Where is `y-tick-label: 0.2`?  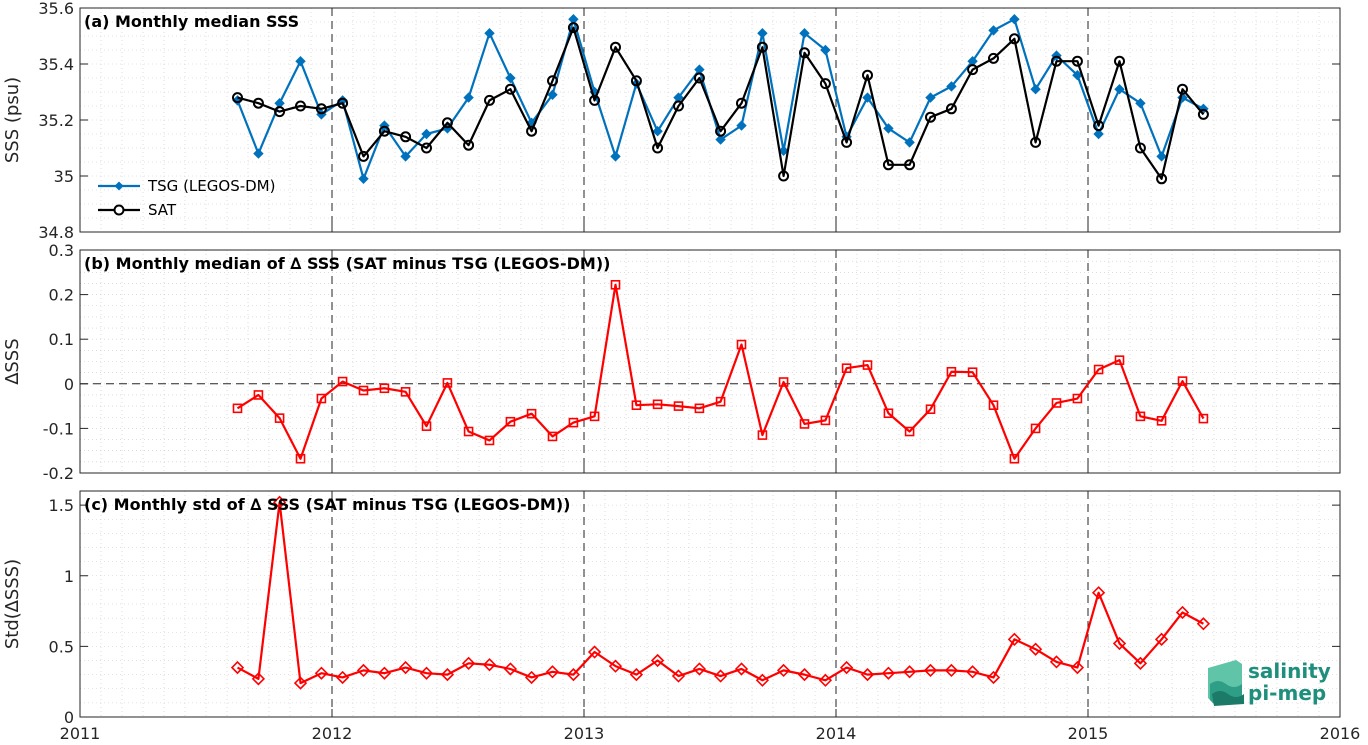 y-tick-label: 0.2 is located at coordinates (61, 295).